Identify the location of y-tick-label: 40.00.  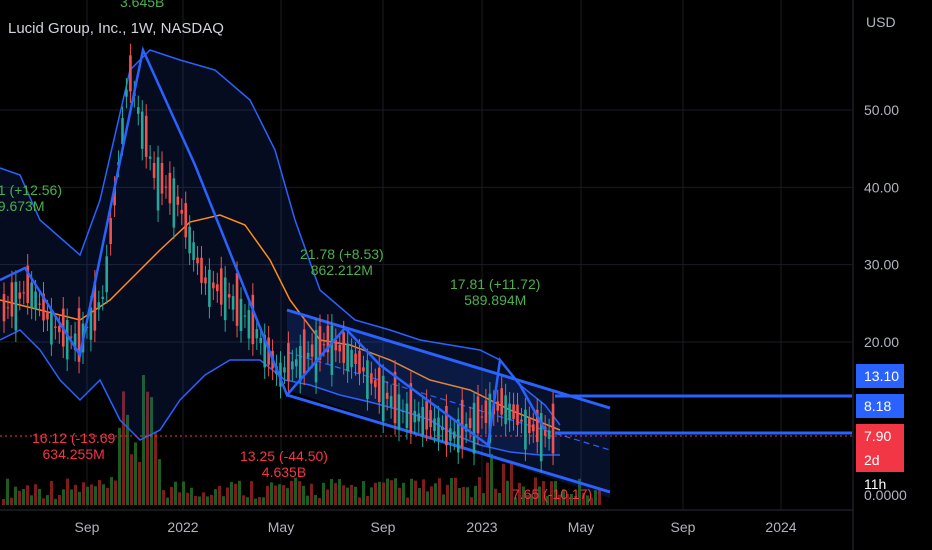
(881, 187).